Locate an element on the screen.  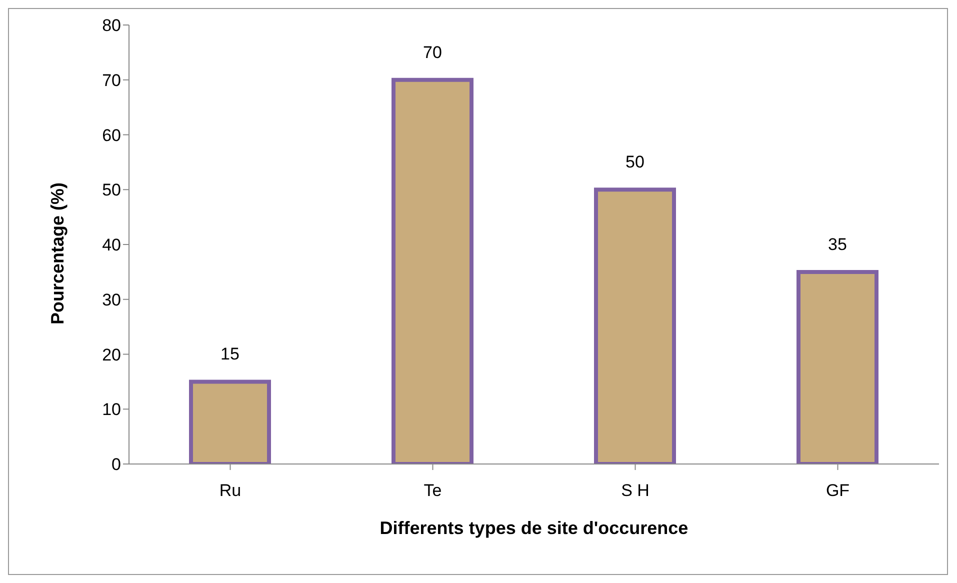
data-label: 35 is located at coordinates (837, 244).